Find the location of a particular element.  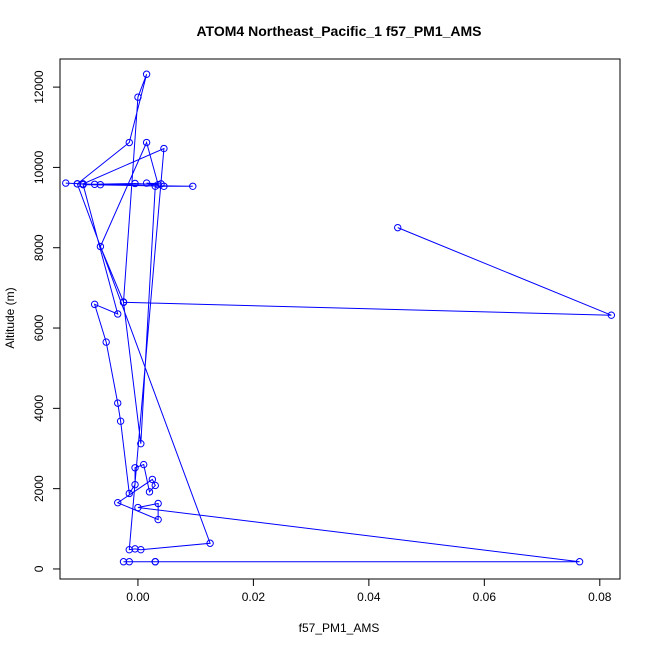

y-axis: 0 2000 4000 6000 8000 10000 12000 is located at coordinates (46, 321).